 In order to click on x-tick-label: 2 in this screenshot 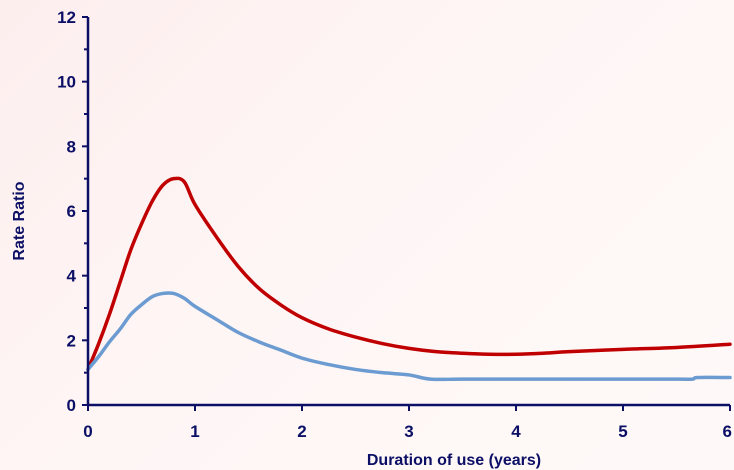, I will do `click(301, 431)`.